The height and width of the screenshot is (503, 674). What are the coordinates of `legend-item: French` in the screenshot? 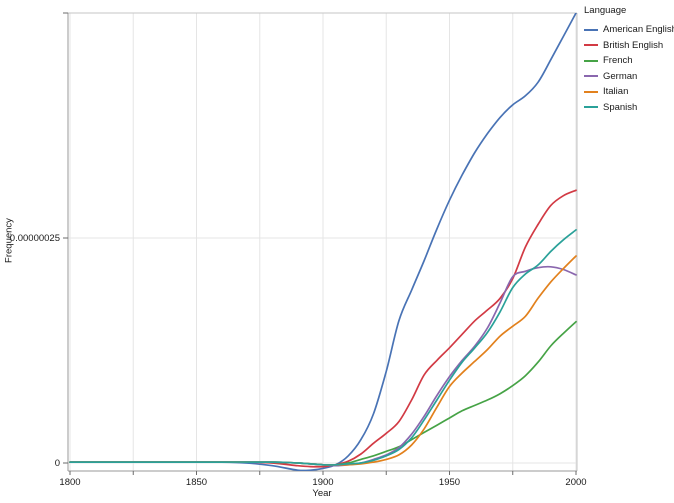 It's located at (629, 61).